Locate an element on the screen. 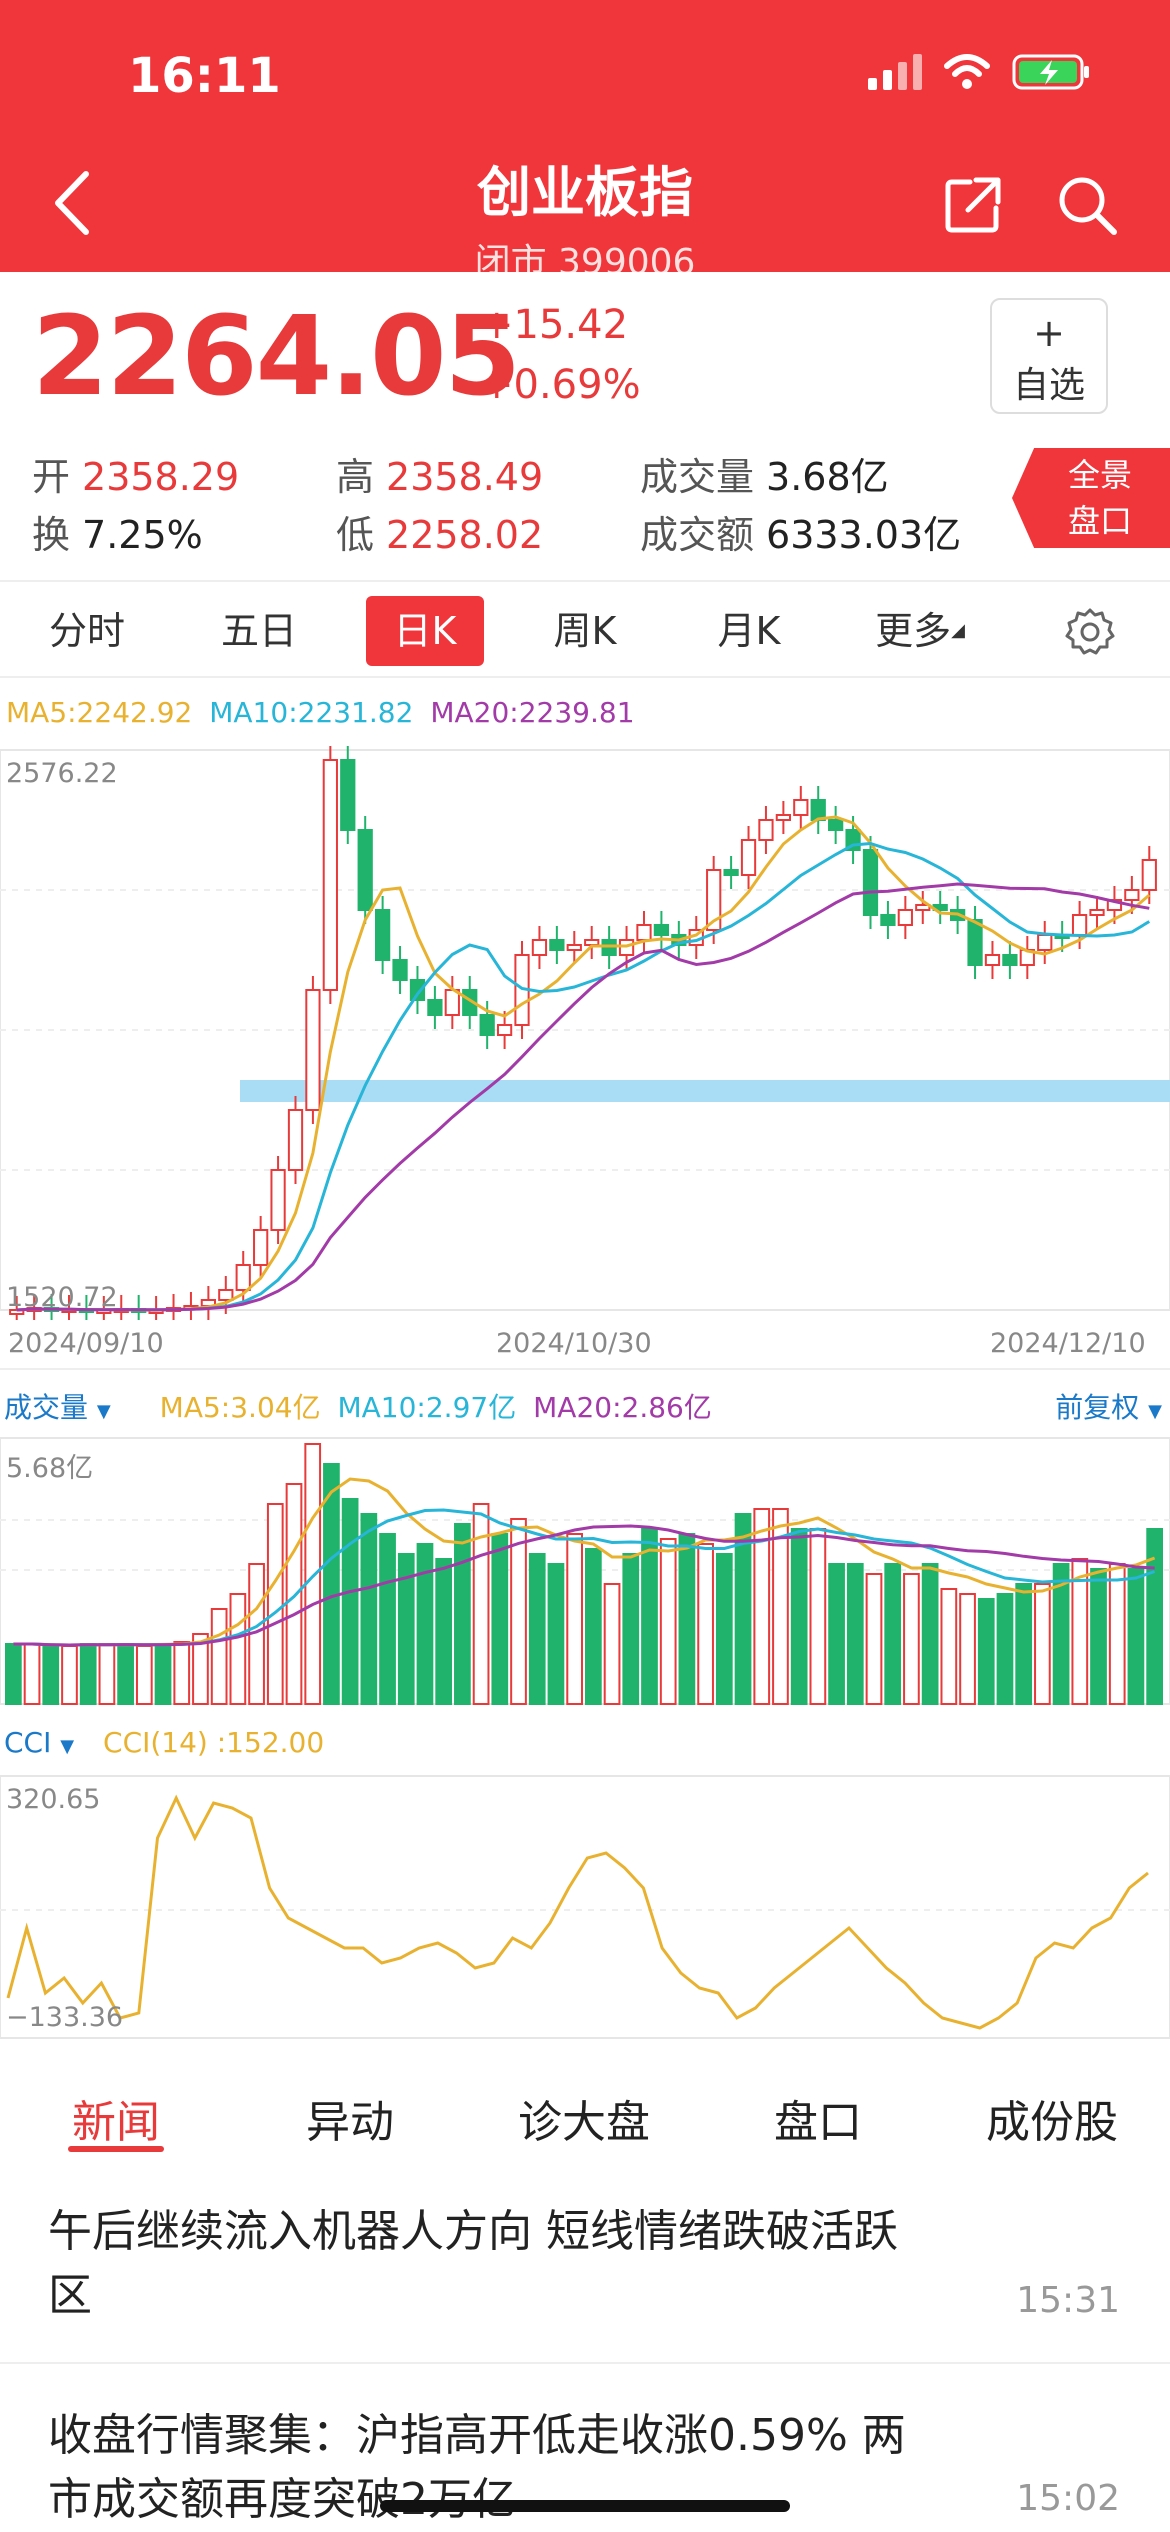  stat-high: 高 2358.49 is located at coordinates (440, 477).